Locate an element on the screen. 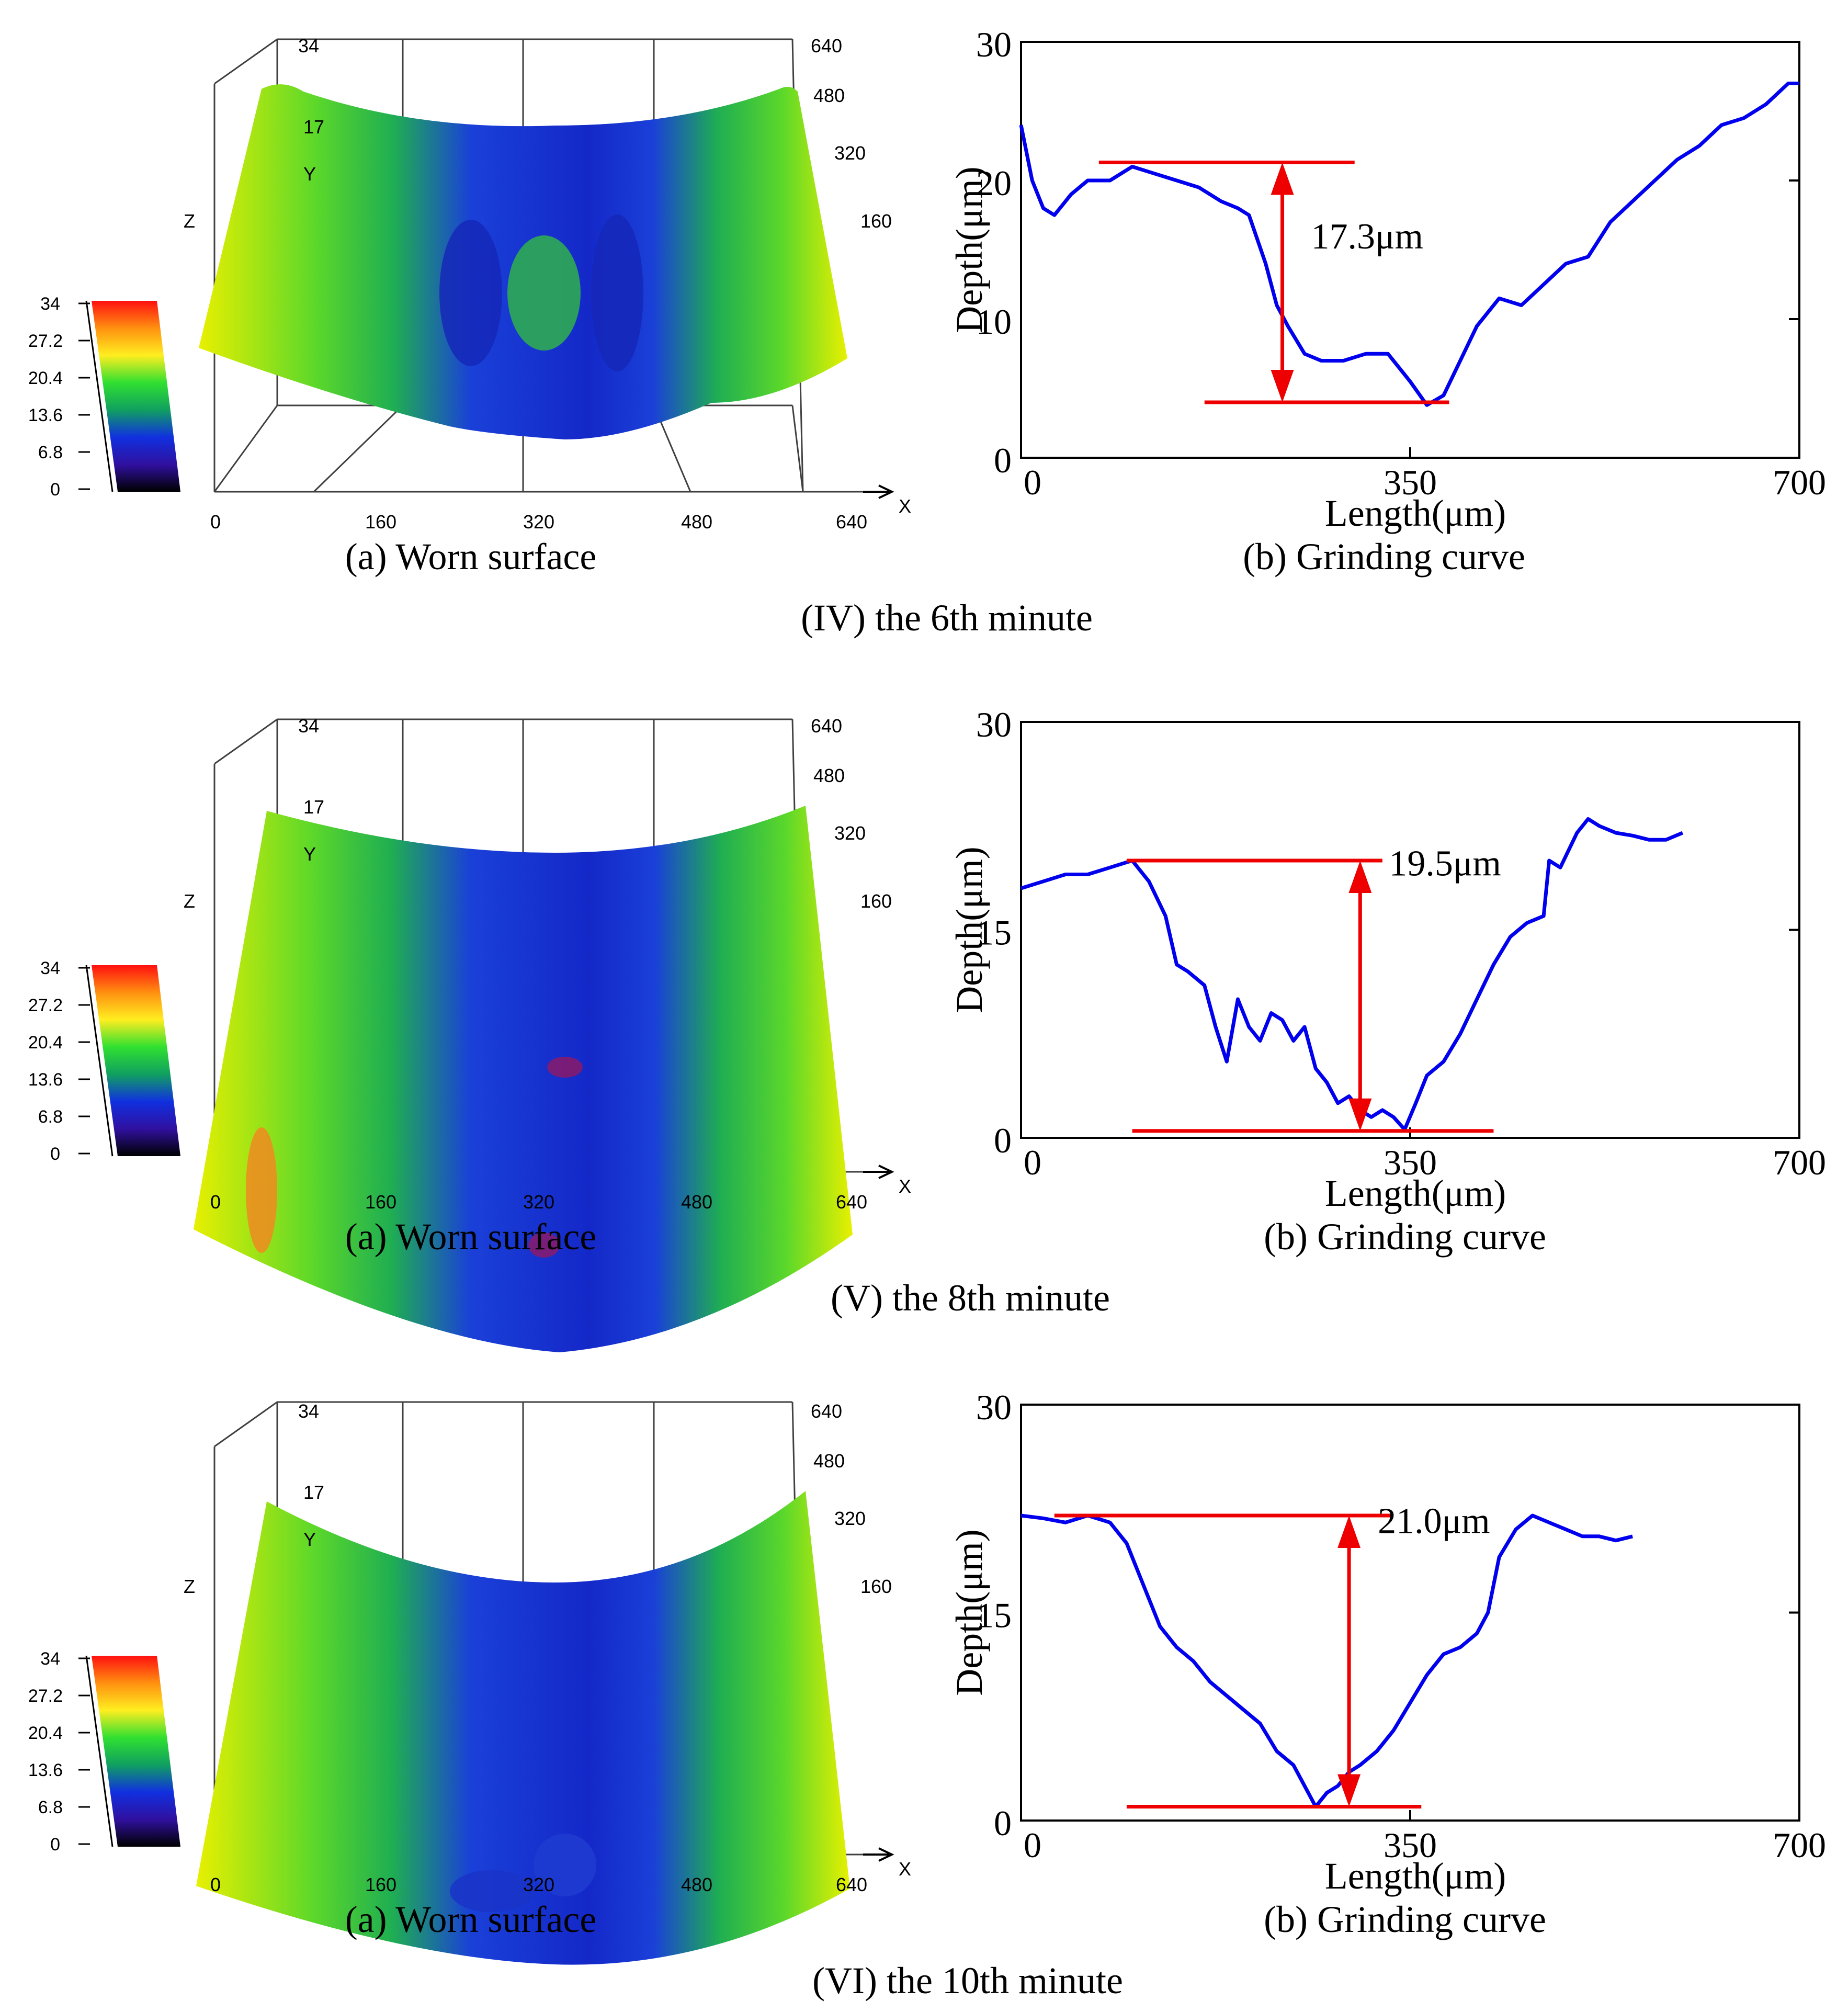 This screenshot has width=1848, height=2012. x-tick-label: 320 is located at coordinates (538, 522).